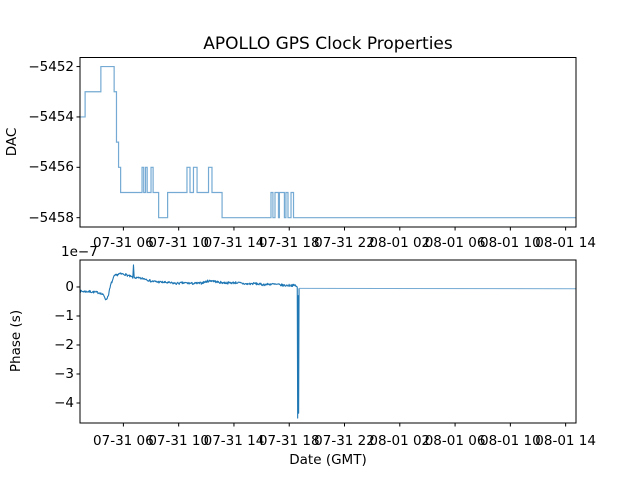 The image size is (640, 480). I want to click on y-tick-label: −2, so click(64, 344).